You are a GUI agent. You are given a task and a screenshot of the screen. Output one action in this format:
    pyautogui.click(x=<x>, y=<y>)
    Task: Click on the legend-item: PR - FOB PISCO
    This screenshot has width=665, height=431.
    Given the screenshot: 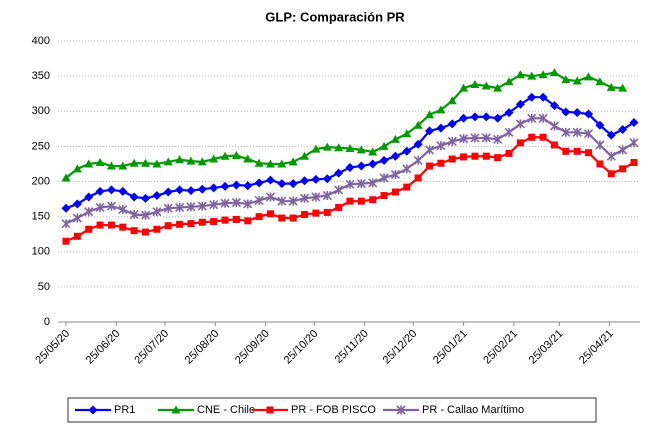 What is the action you would take?
    pyautogui.click(x=314, y=410)
    